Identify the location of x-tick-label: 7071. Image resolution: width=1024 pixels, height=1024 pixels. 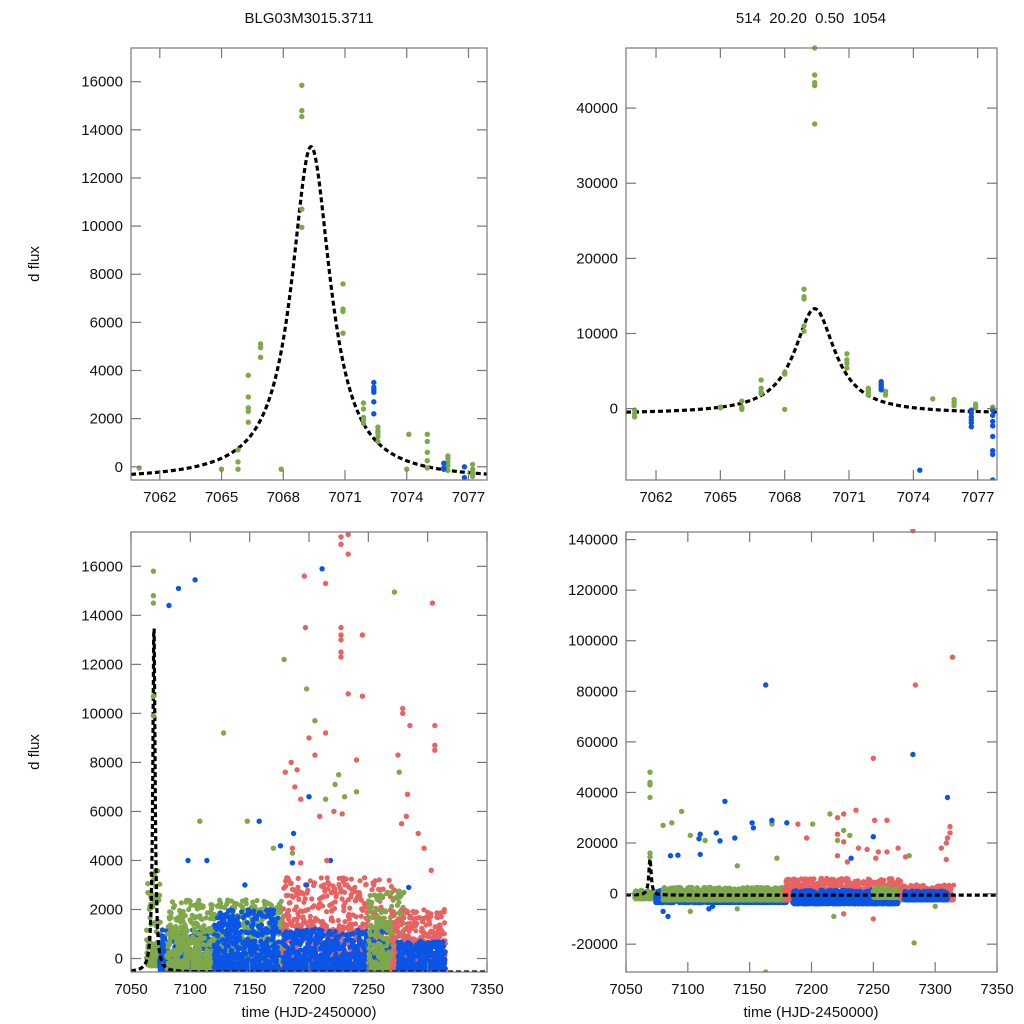
(344, 497).